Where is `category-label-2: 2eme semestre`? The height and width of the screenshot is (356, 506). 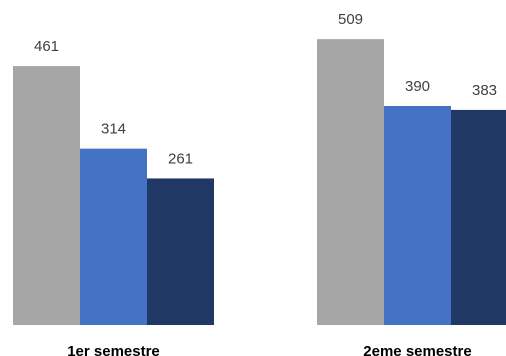 category-label-2: 2eme semestre is located at coordinates (417, 349).